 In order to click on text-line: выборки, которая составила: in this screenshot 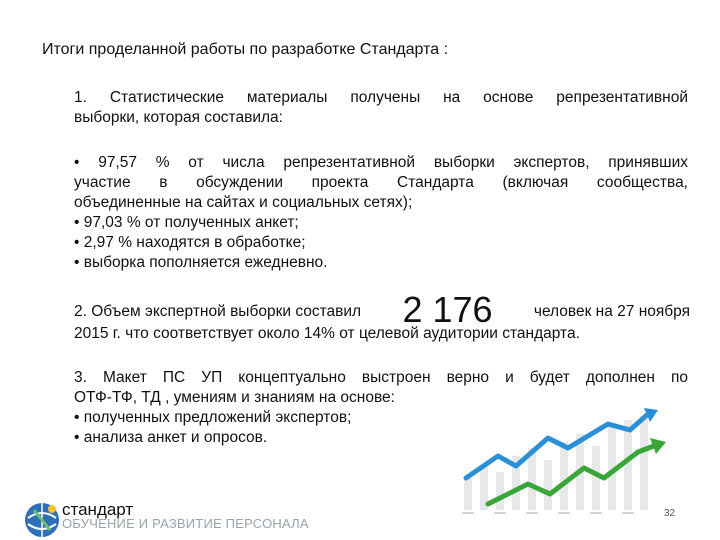, I will do `click(178, 117)`.